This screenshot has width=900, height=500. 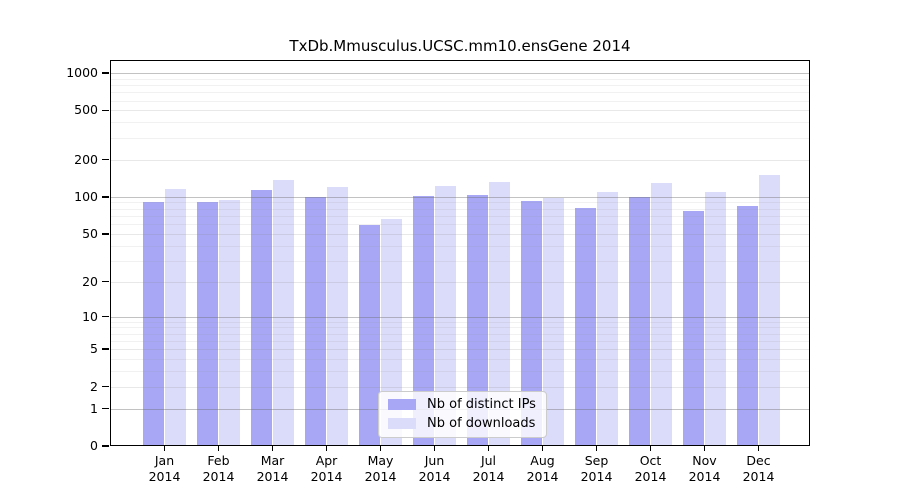 What do you see at coordinates (94, 445) in the screenshot?
I see `y-tick-label: 0` at bounding box center [94, 445].